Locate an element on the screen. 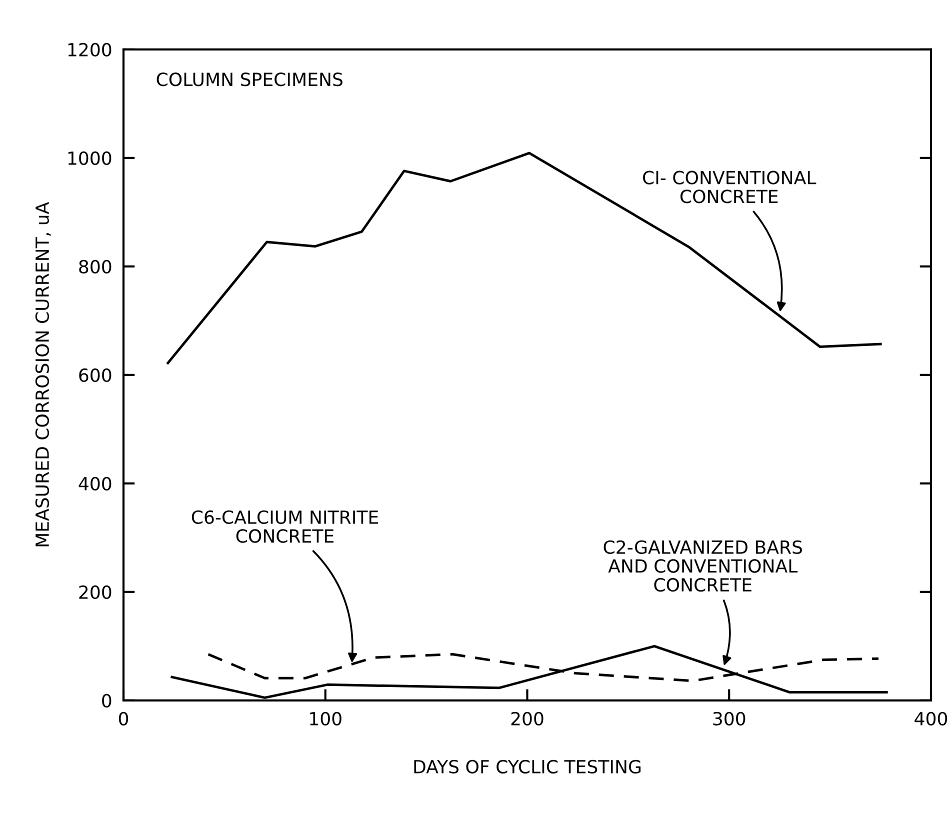  y-tick-label: 1200 is located at coordinates (90, 49).